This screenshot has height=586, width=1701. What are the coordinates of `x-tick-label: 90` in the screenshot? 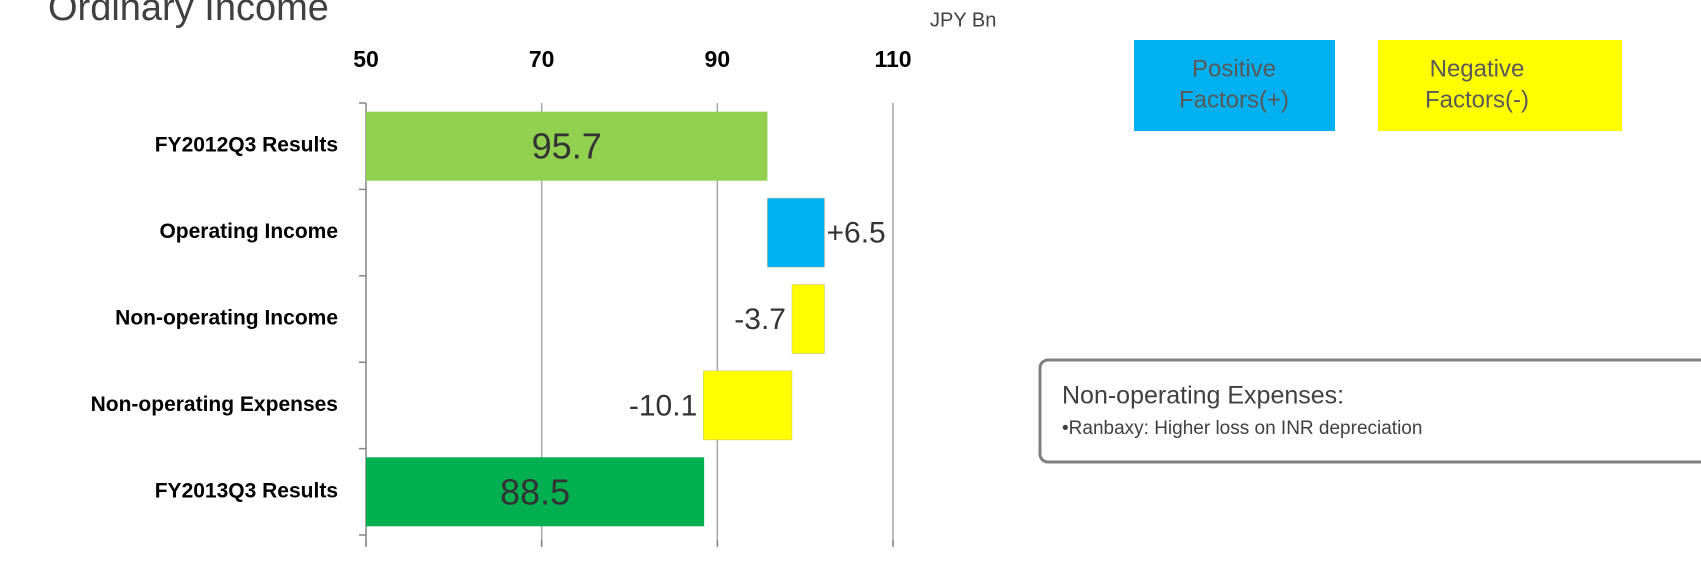 It's located at (718, 59).